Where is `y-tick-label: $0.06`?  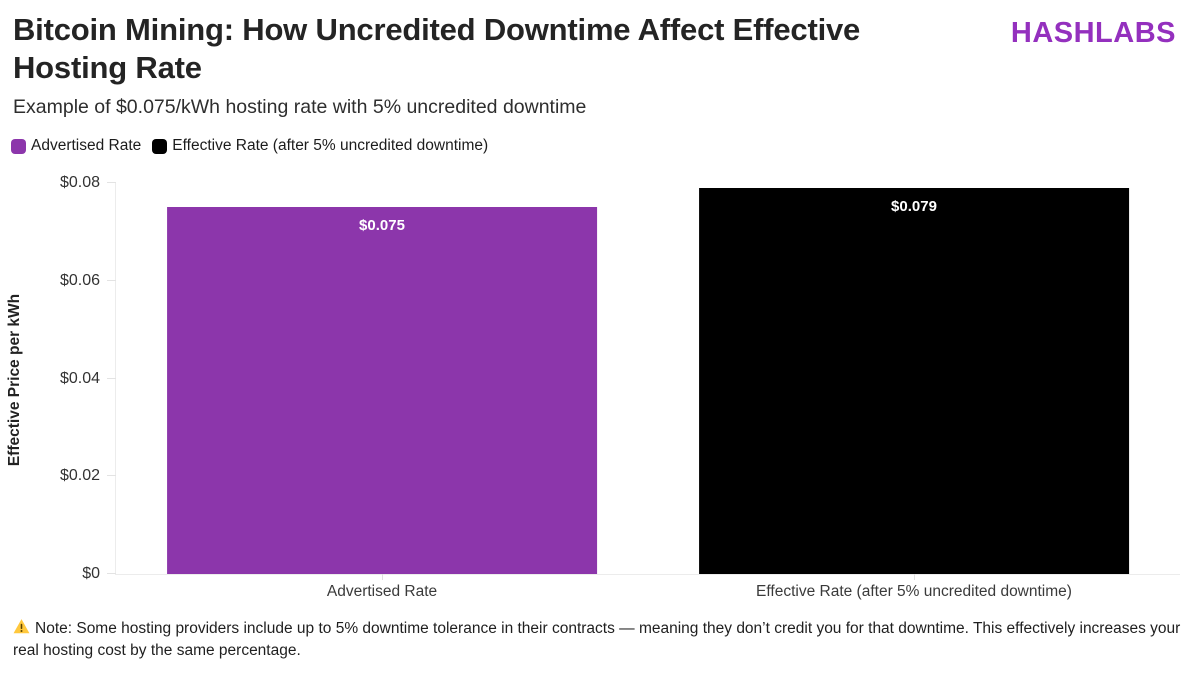 y-tick-label: $0.06 is located at coordinates (79, 280).